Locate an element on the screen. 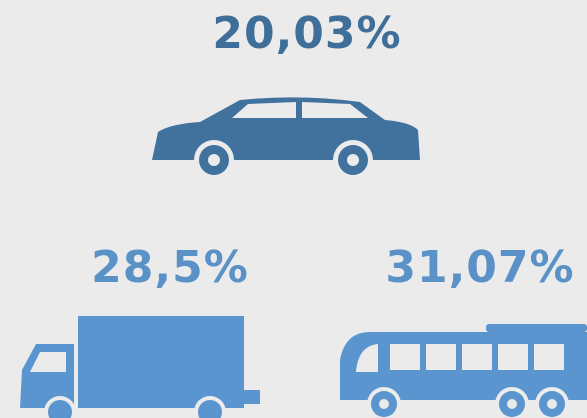 The height and width of the screenshot is (418, 587). bus-share: 31,07% is located at coordinates (479, 267).